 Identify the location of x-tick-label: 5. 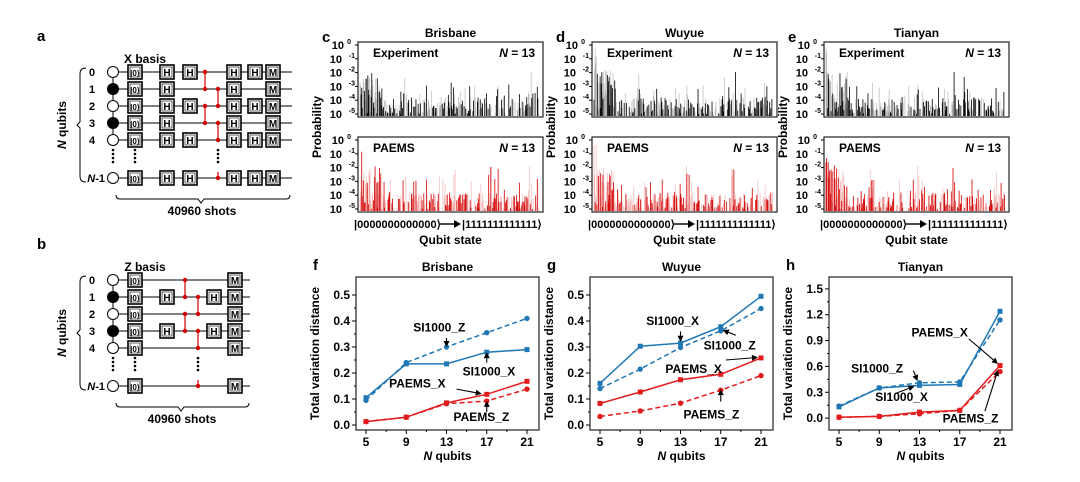
(839, 442).